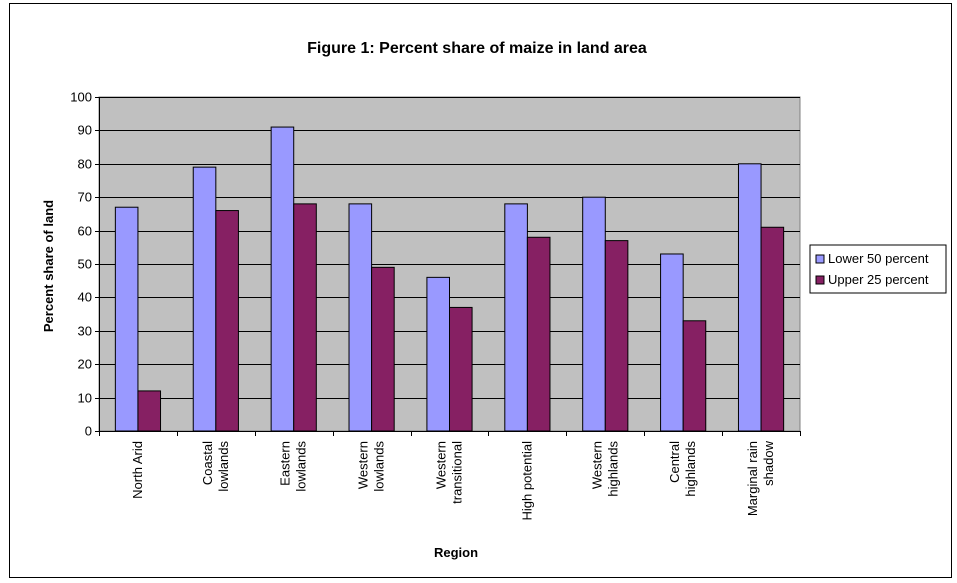  What do you see at coordinates (526, 481) in the screenshot?
I see `x-tick-label: High potential` at bounding box center [526, 481].